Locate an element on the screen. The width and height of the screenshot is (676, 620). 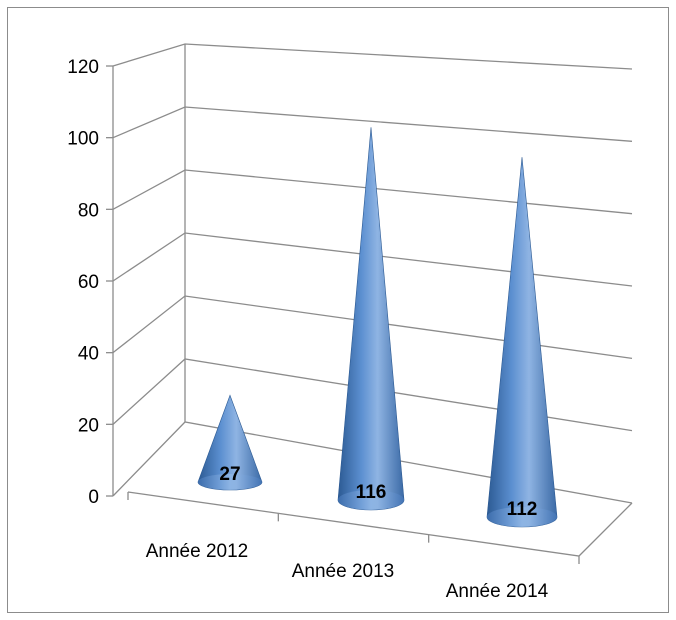
category-labels: Année 2012 Année 2013 Année 2014 is located at coordinates (347, 571).